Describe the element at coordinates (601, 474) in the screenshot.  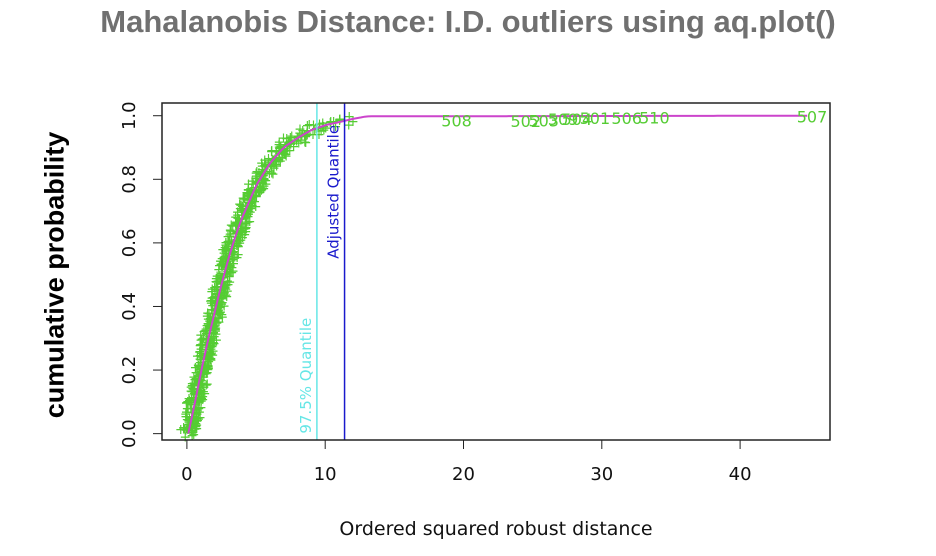
I see `x-tick-label: 30` at that location.